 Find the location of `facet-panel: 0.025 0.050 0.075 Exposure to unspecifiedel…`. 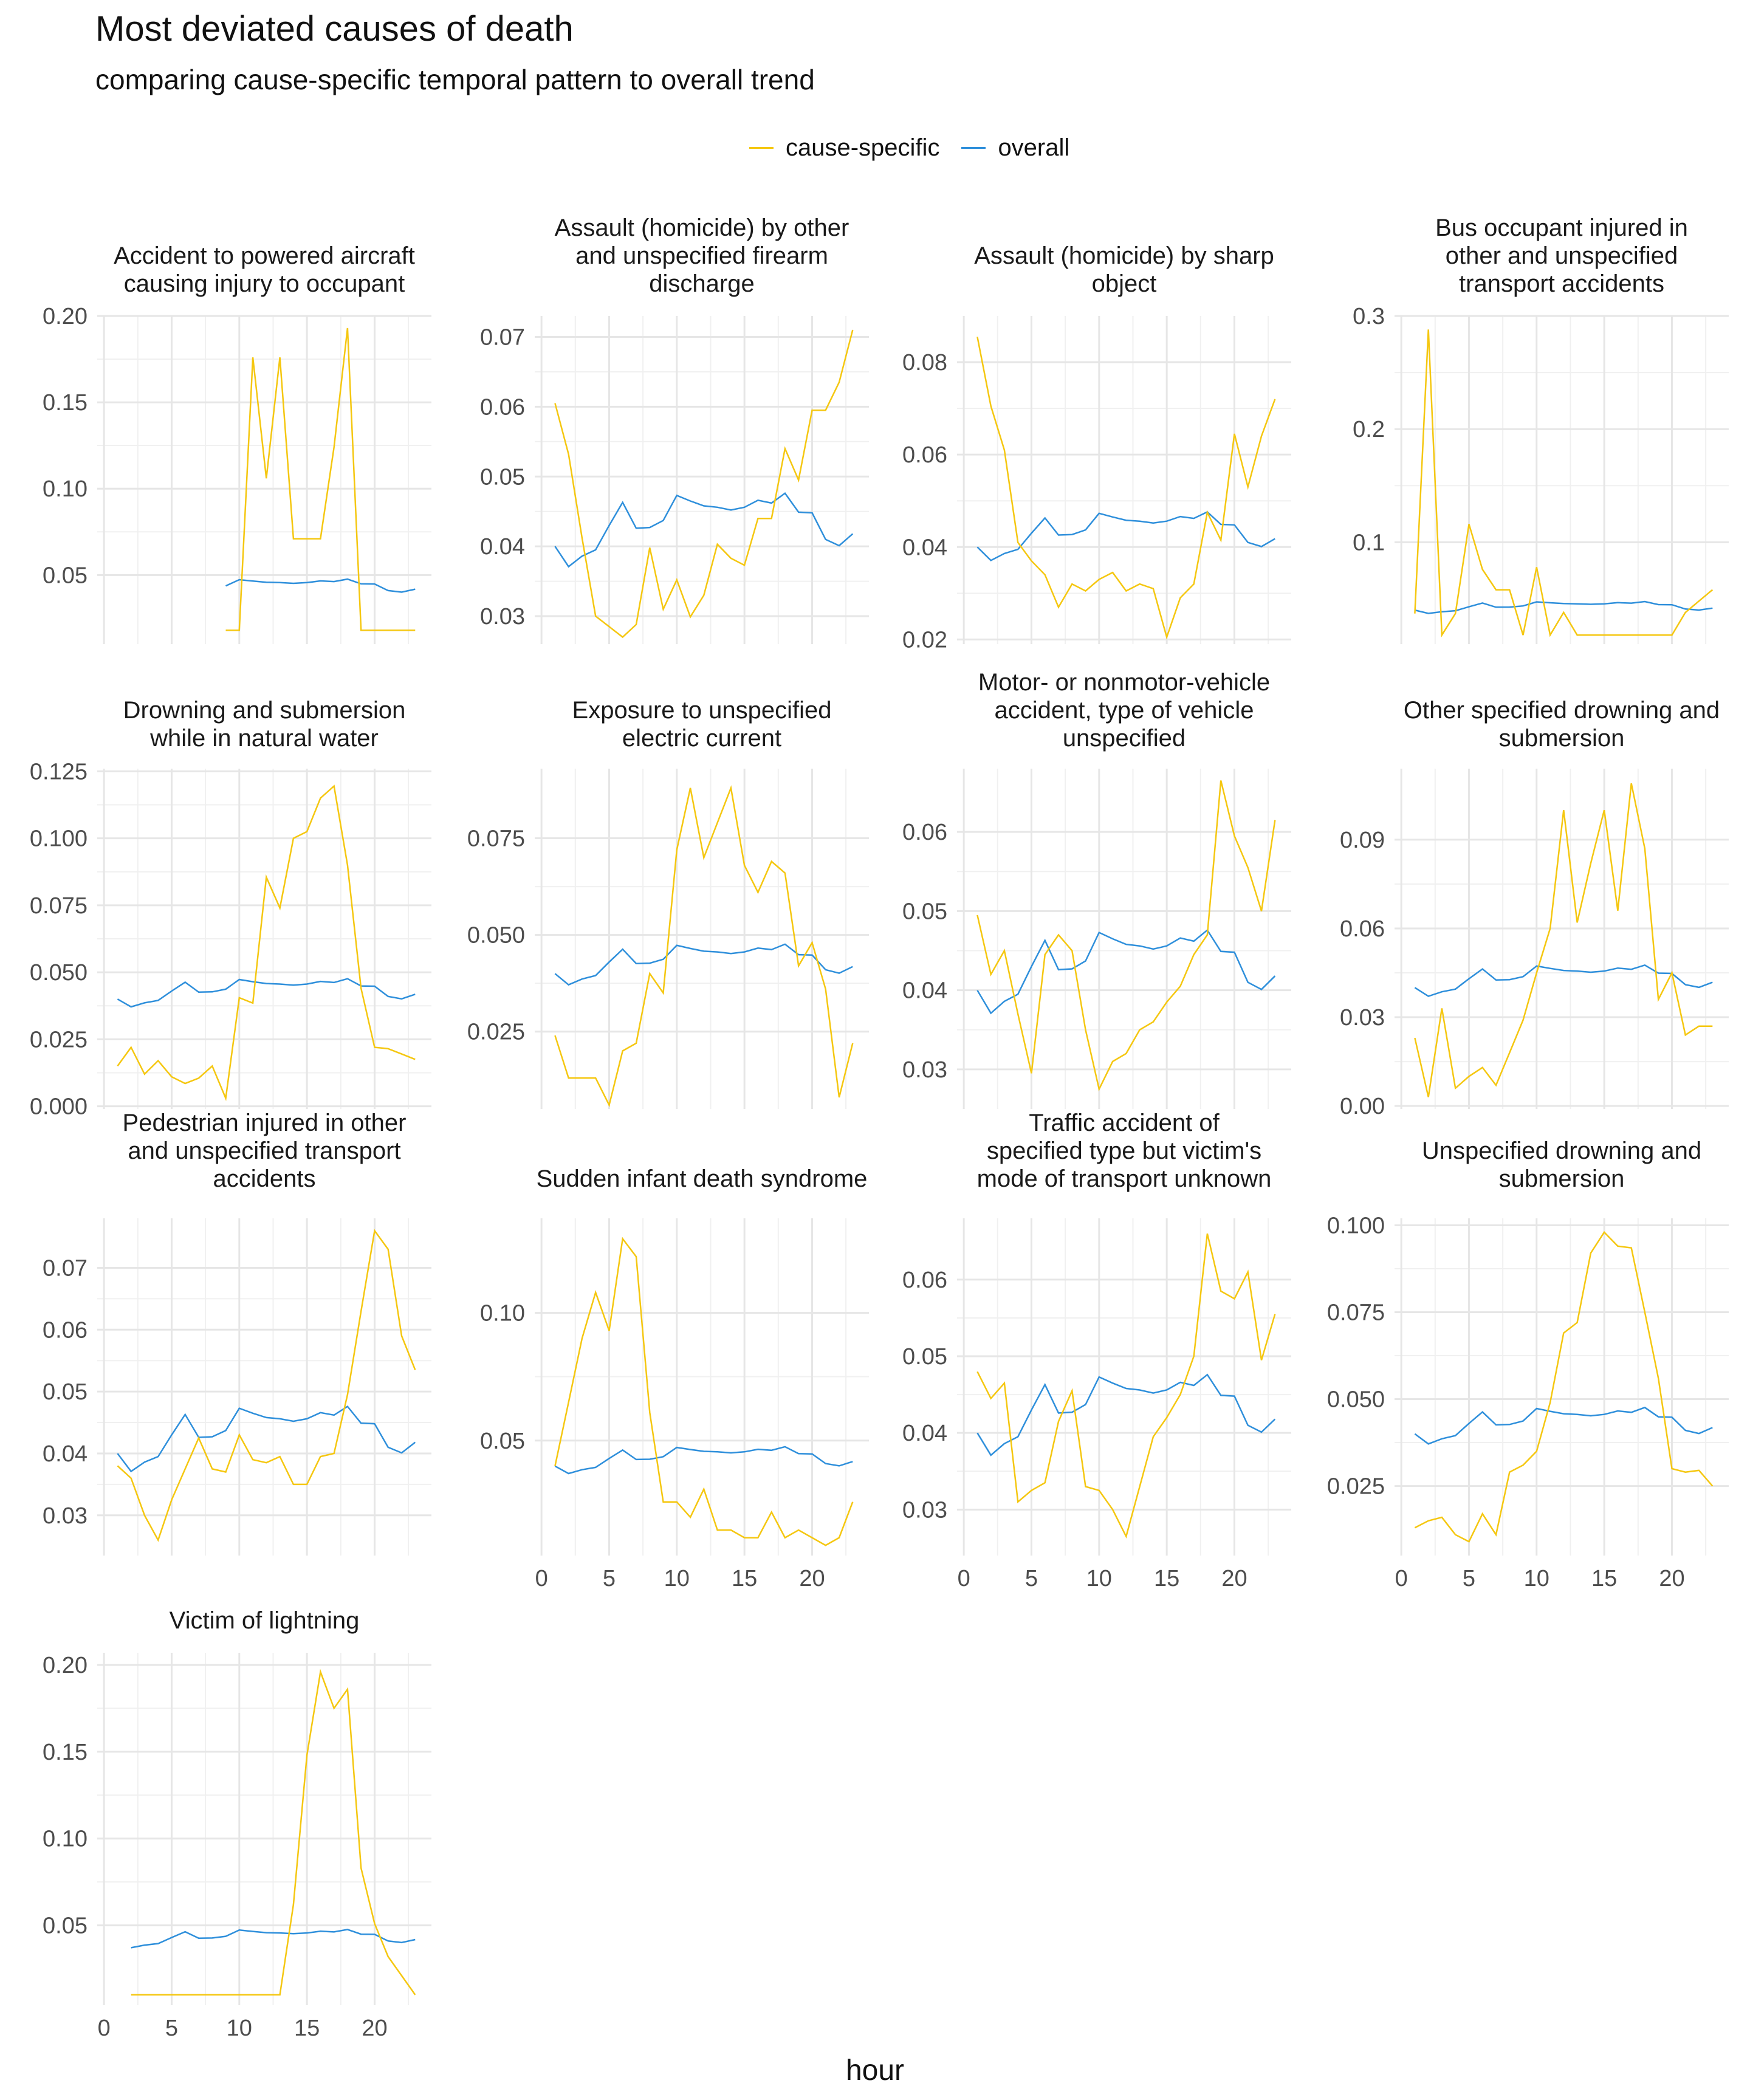

facet-panel: 0.025 0.050 0.075 Exposure to unspecifiedel… is located at coordinates (668, 903).